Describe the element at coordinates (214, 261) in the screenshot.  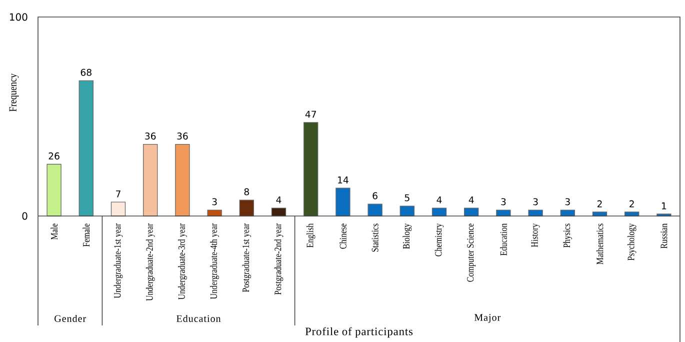
I see `x-tick-label: Undergraduate-4th year` at that location.